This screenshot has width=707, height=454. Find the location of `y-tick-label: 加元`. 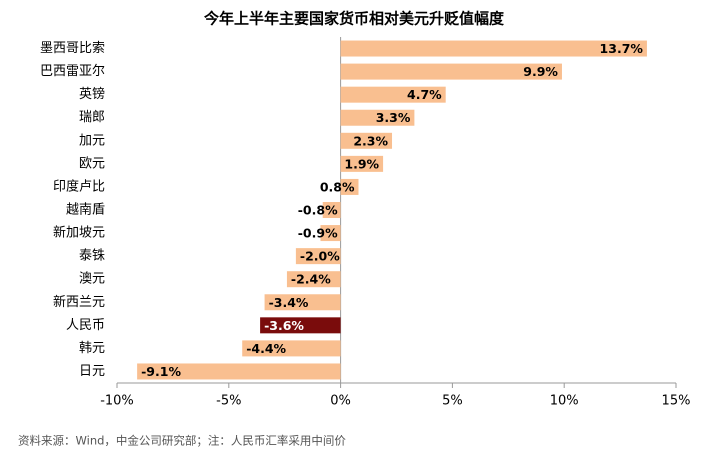

y-tick-label: 加元 is located at coordinates (92, 140).